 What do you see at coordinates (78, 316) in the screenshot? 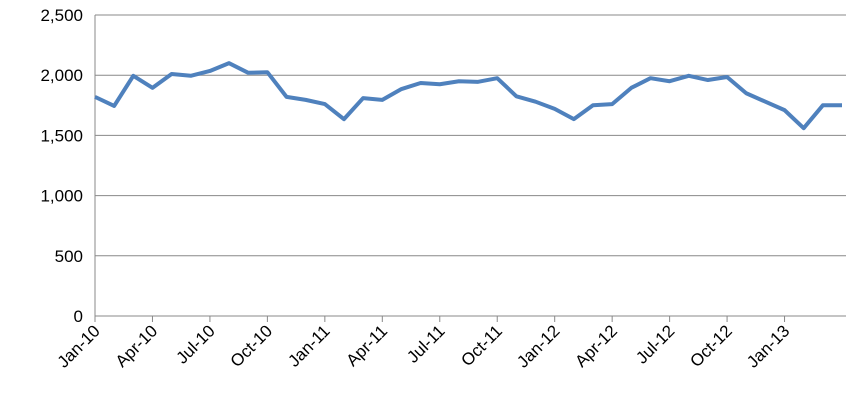
I see `y-tick-label: 0` at bounding box center [78, 316].